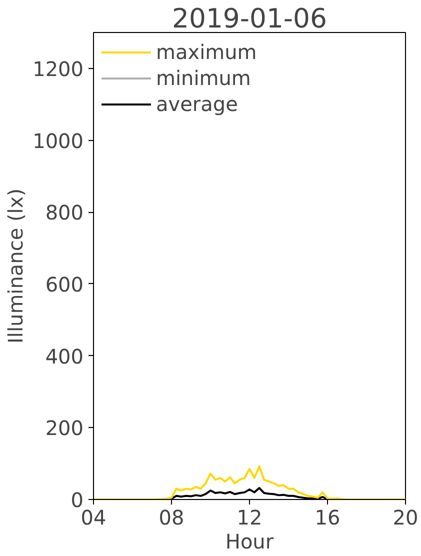 Image resolution: width=421 pixels, height=556 pixels. I want to click on legend-label: maximum, so click(206, 52).